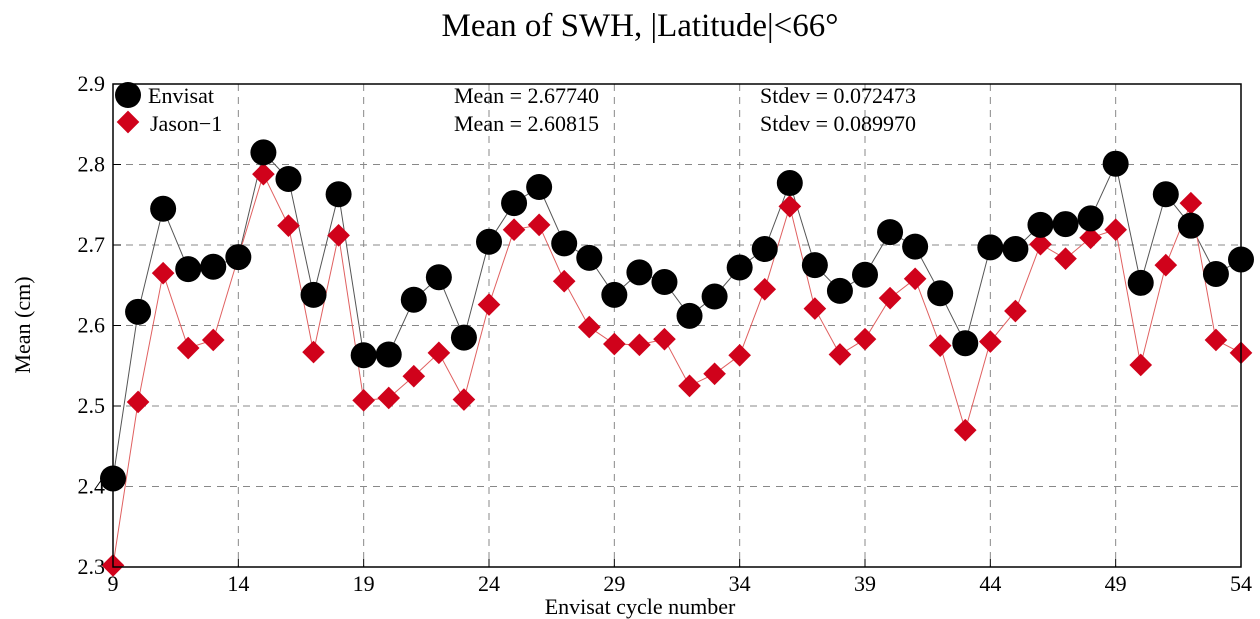 The height and width of the screenshot is (619, 1260). What do you see at coordinates (614, 583) in the screenshot?
I see `x-tick-label: 29` at bounding box center [614, 583].